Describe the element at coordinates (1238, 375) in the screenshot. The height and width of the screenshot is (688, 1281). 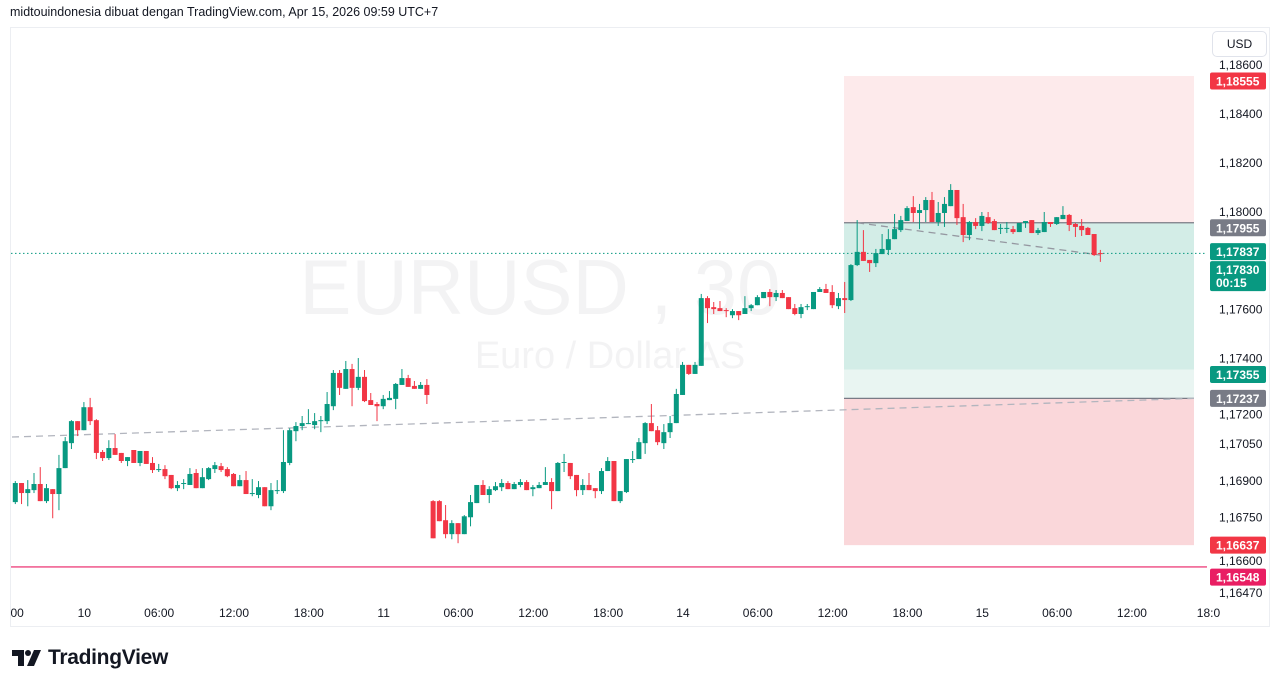
I see `price-label-value: 1,17355` at that location.